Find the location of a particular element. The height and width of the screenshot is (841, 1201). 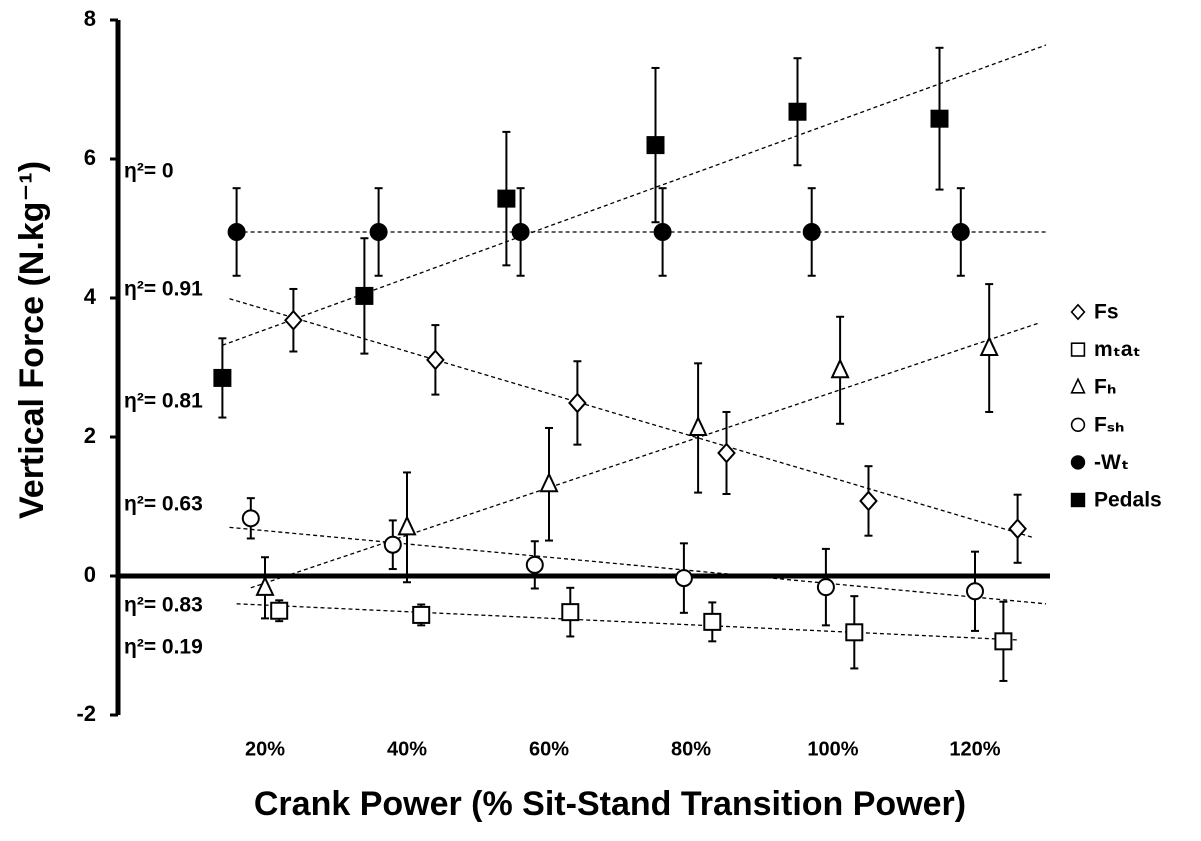

y-axis-title: Vertical Force (N.kg⁻¹) is located at coordinates (32, 340).